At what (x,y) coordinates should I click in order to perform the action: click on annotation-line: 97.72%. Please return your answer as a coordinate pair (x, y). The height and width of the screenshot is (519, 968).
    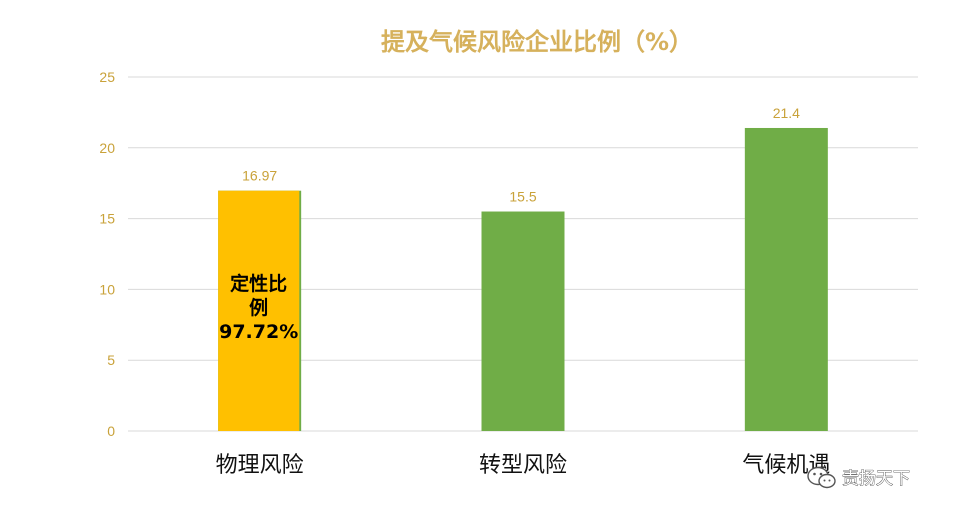
    Looking at the image, I should click on (258, 332).